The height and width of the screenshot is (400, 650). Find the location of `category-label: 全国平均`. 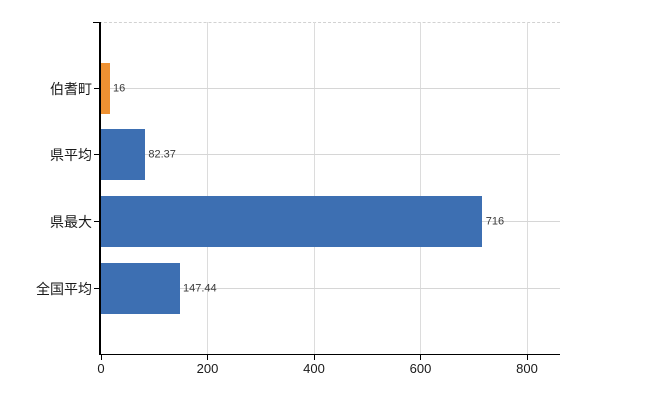

category-label: 全国平均 is located at coordinates (64, 288).